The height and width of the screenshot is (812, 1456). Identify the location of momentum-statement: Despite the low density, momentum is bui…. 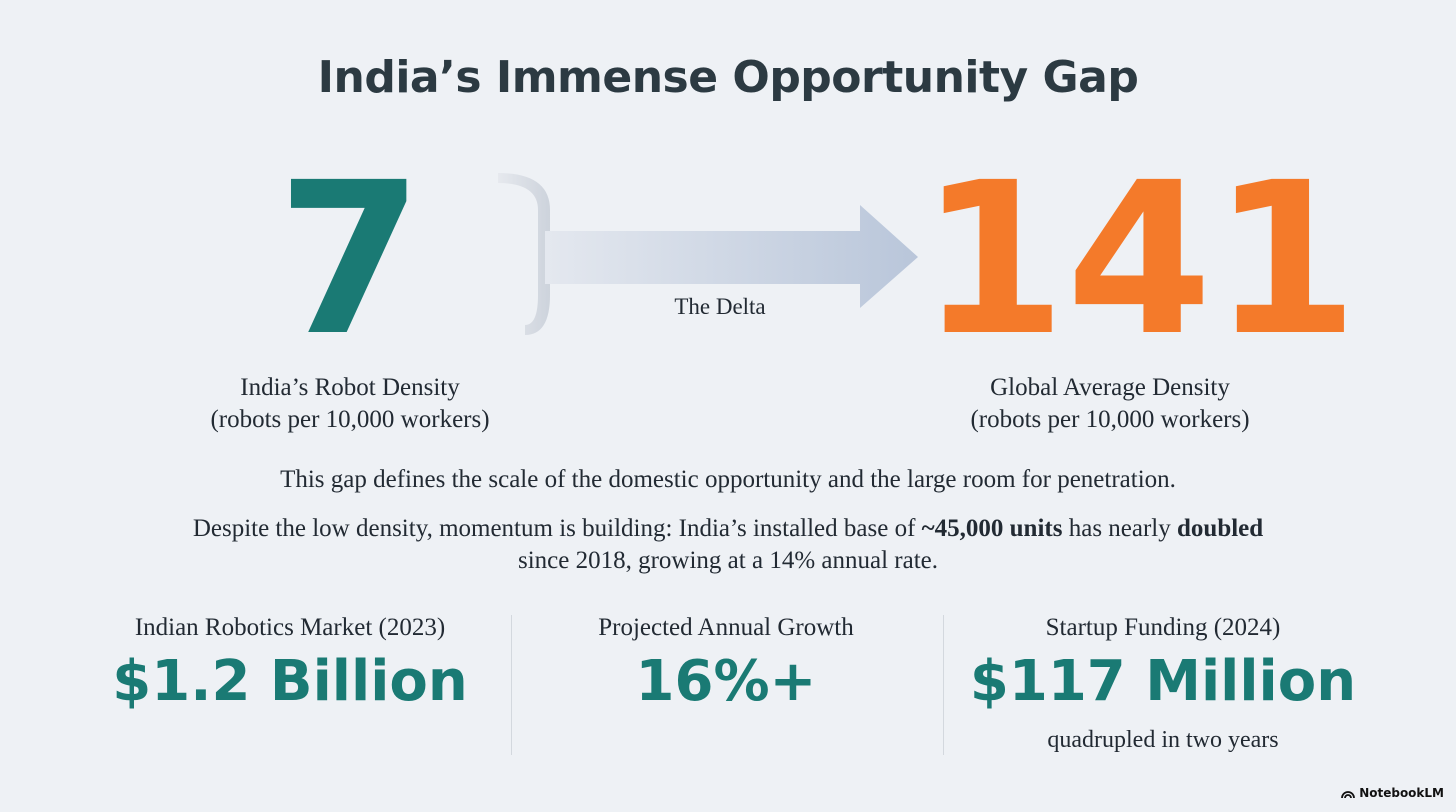
(728, 545).